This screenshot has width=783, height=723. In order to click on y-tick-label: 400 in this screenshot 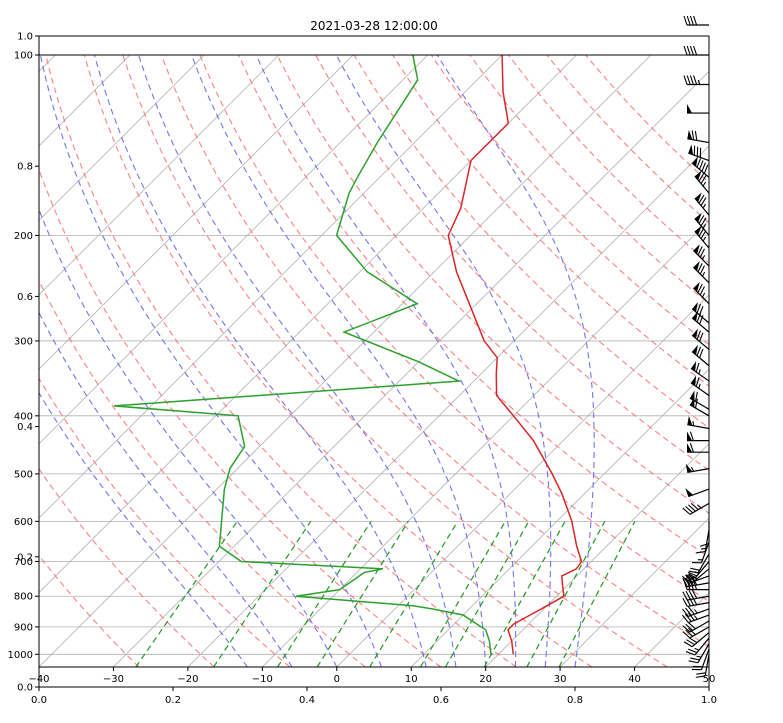, I will do `click(23, 416)`.